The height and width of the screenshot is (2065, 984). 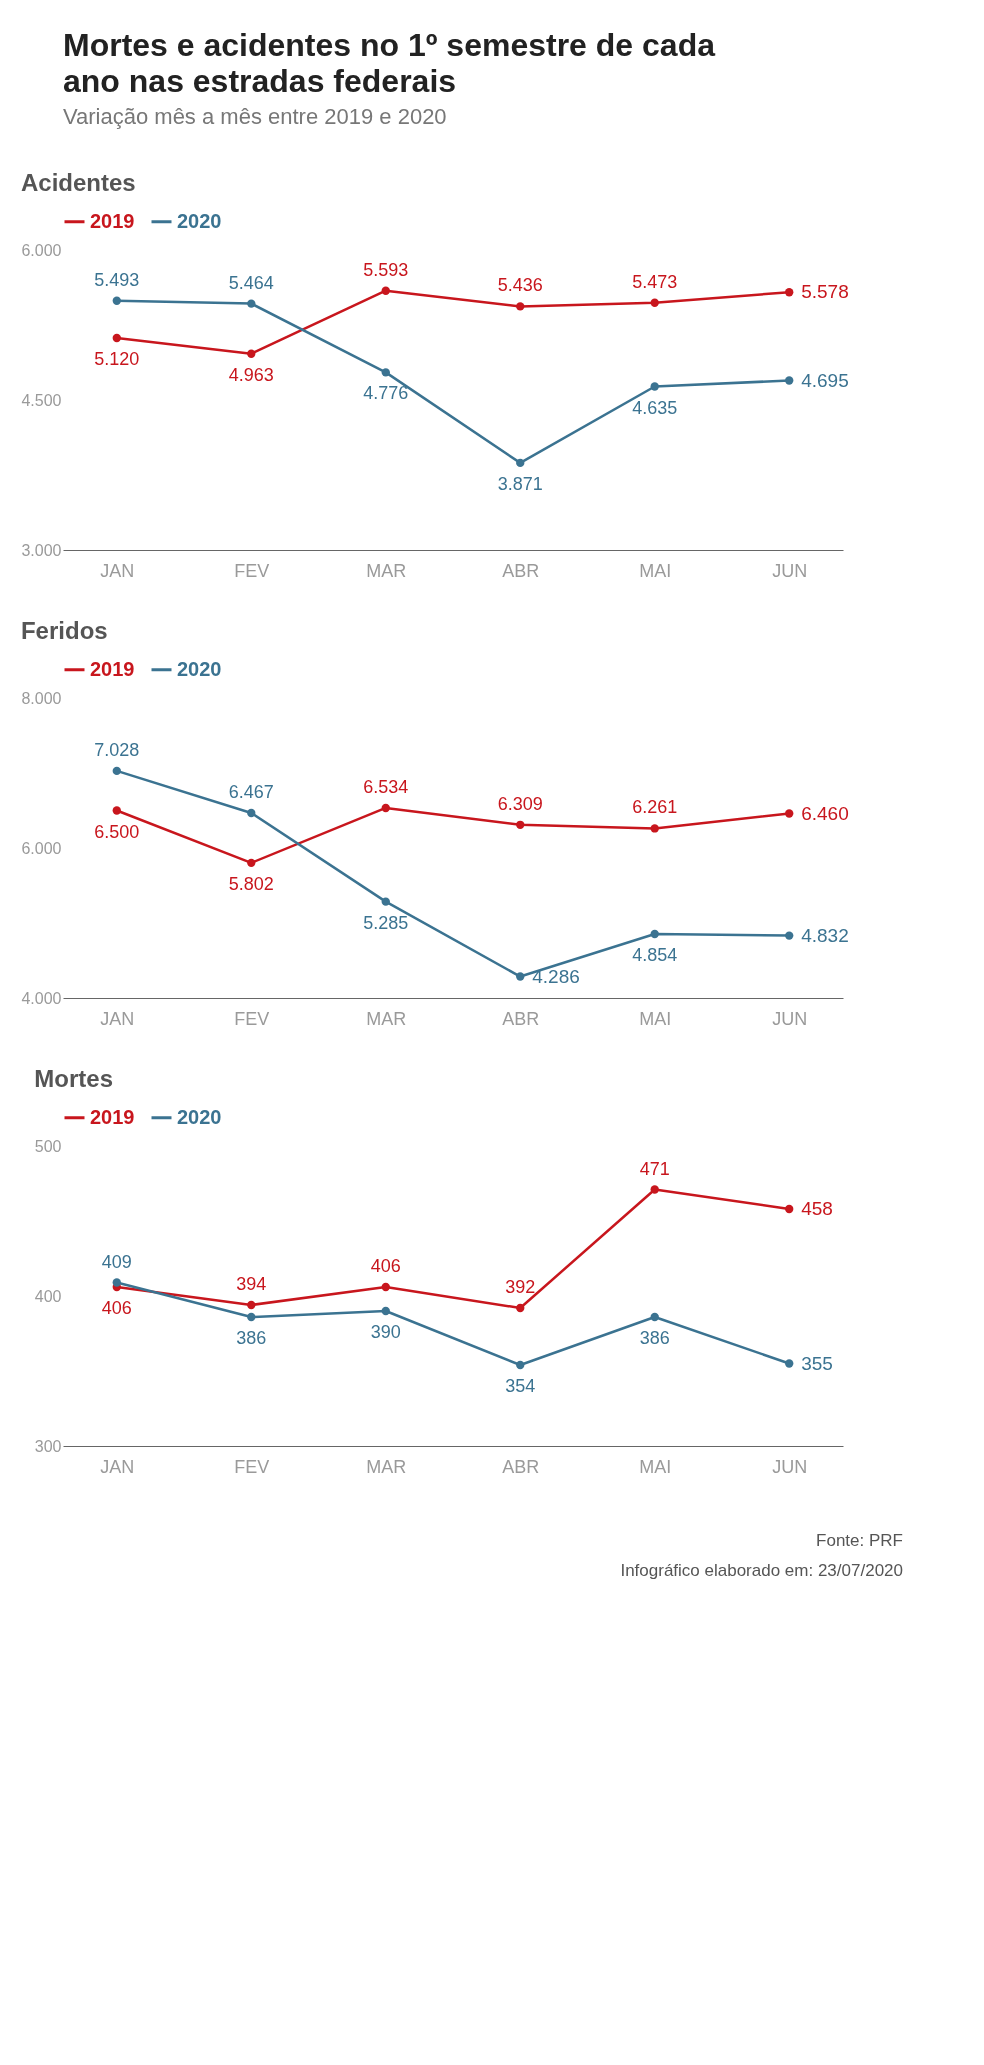 What do you see at coordinates (655, 281) in the screenshot?
I see `data-label: 5.473` at bounding box center [655, 281].